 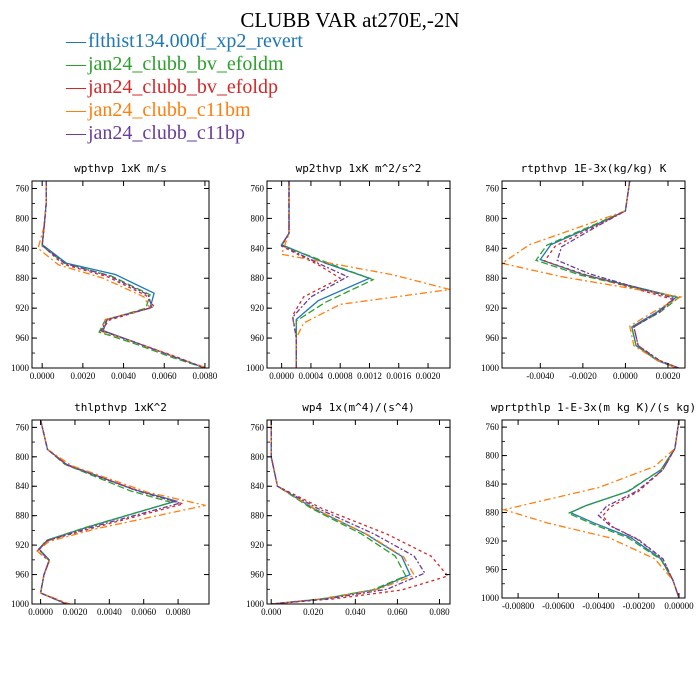 What do you see at coordinates (167, 133) in the screenshot?
I see `legend-label: jan24_clubb_c11bp` at bounding box center [167, 133].